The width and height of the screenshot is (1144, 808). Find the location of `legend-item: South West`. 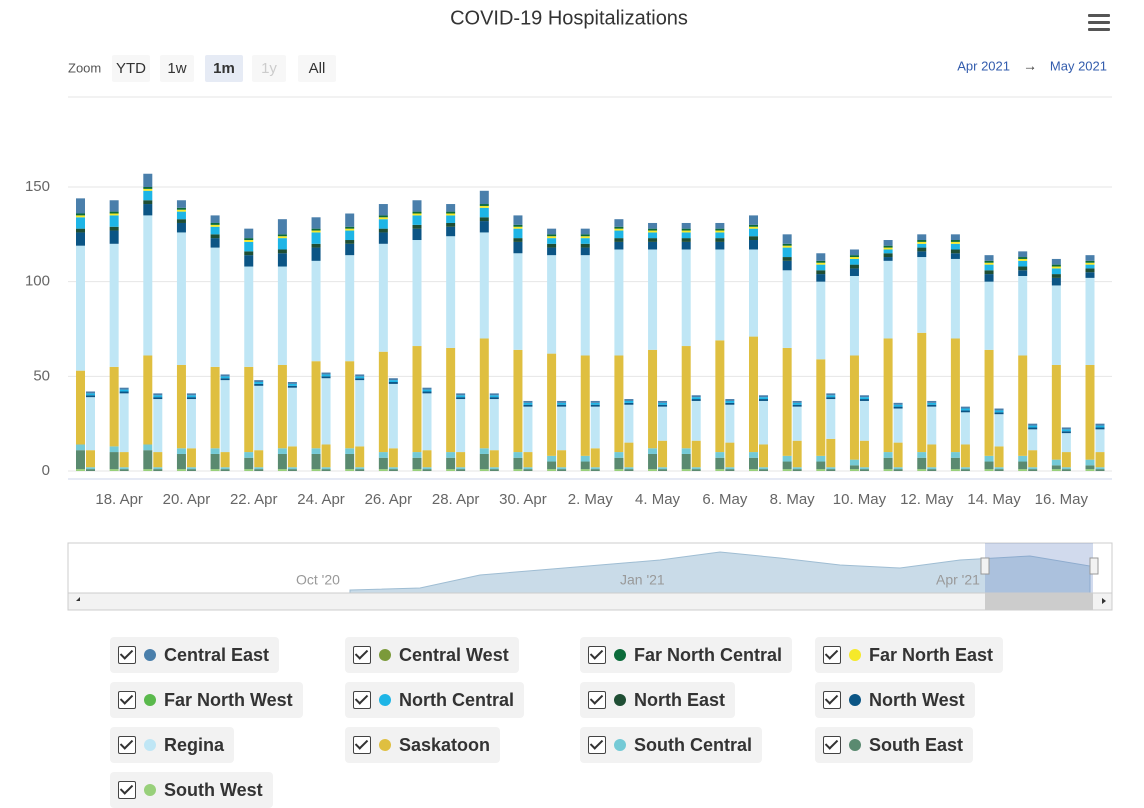

legend-item: South West is located at coordinates (191, 790).